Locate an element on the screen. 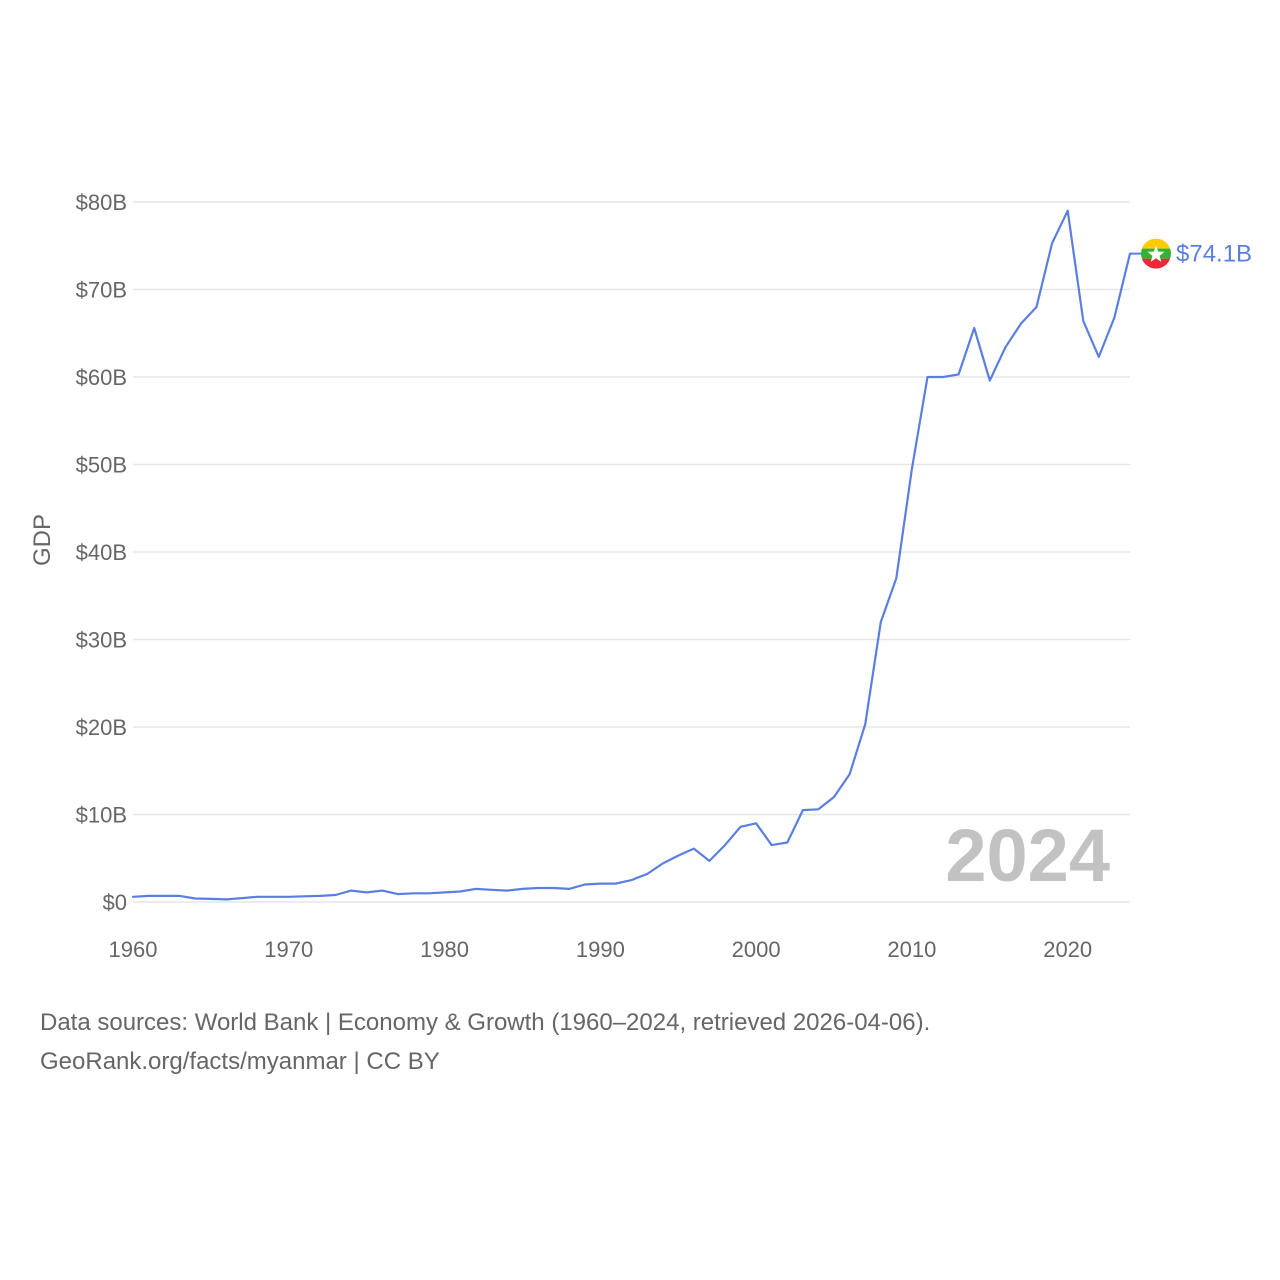 This screenshot has width=1280, height=1280. y-tick-label: $40B is located at coordinates (101, 552).